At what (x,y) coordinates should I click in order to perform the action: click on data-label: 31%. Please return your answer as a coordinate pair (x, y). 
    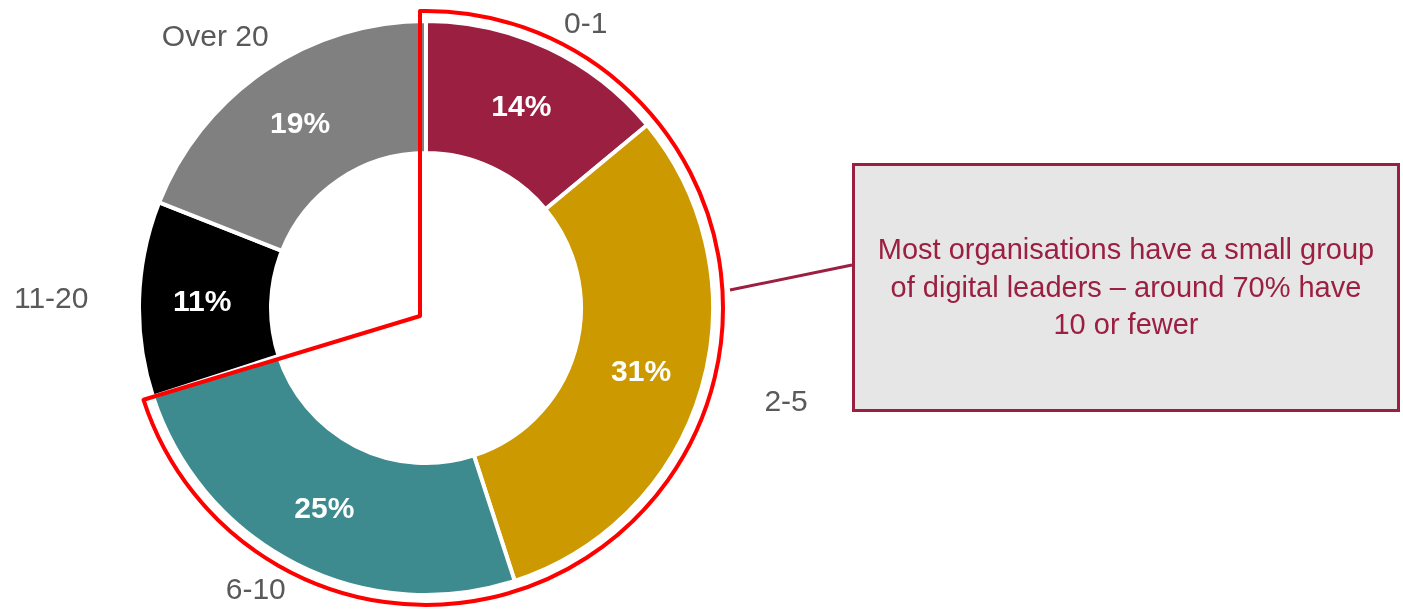
    Looking at the image, I should click on (641, 370).